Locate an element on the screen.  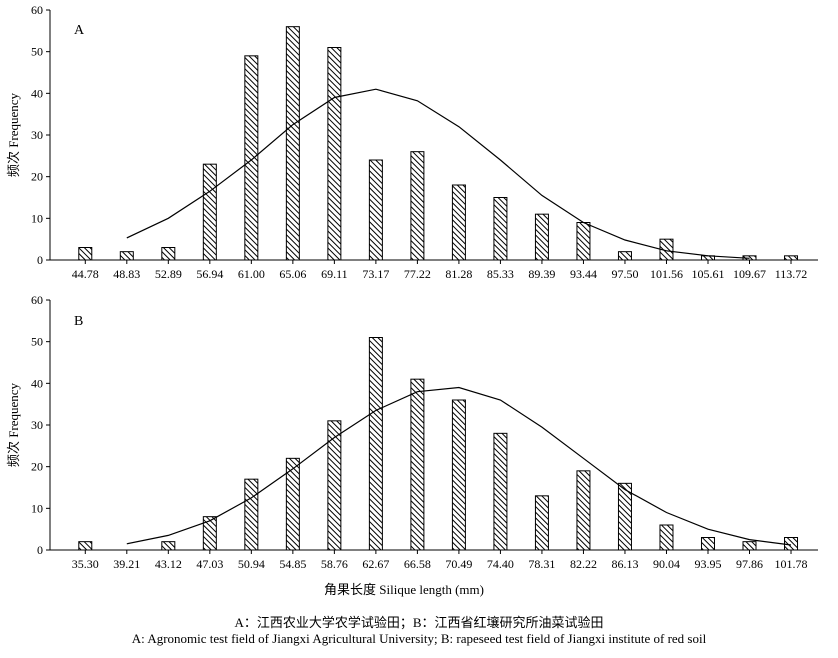
chart-0-x-tick-label: 56.94 is located at coordinates (209, 274).